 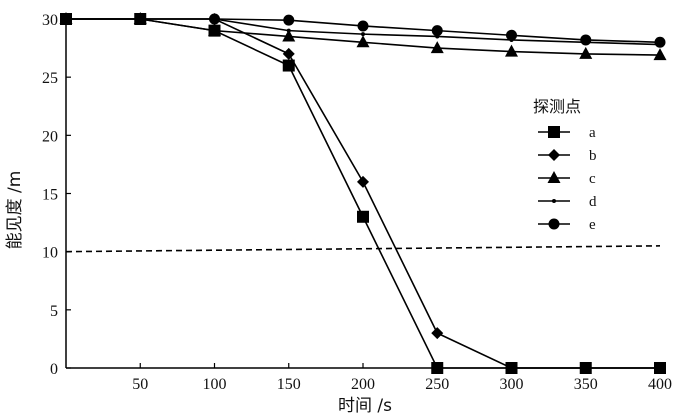 What do you see at coordinates (512, 384) in the screenshot?
I see `x-tick-label: 300` at bounding box center [512, 384].